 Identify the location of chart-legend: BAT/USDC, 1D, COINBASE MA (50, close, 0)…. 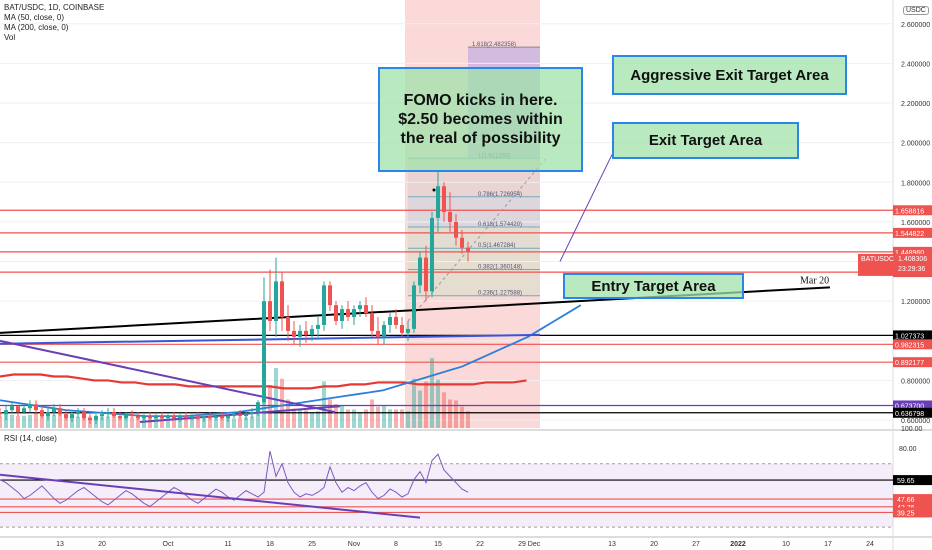
(54, 23).